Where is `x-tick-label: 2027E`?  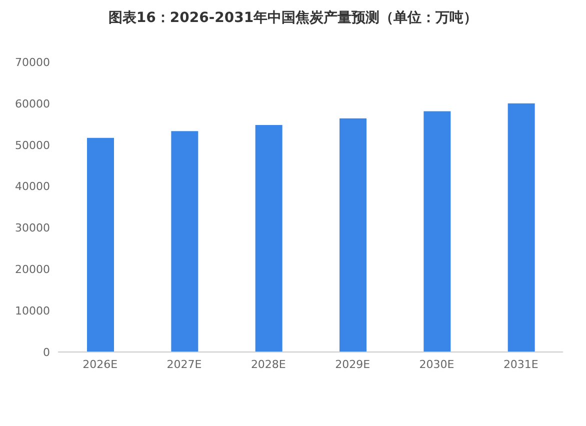 x-tick-label: 2027E is located at coordinates (184, 364).